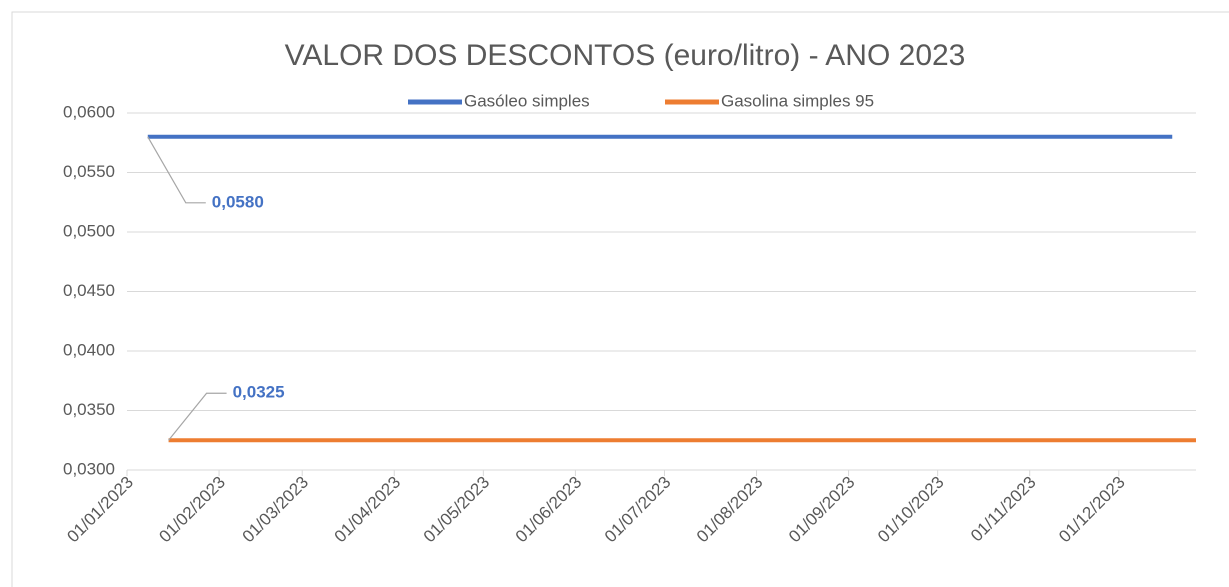  Describe the element at coordinates (89, 230) in the screenshot. I see `y-tick-label: 0,0500` at that location.